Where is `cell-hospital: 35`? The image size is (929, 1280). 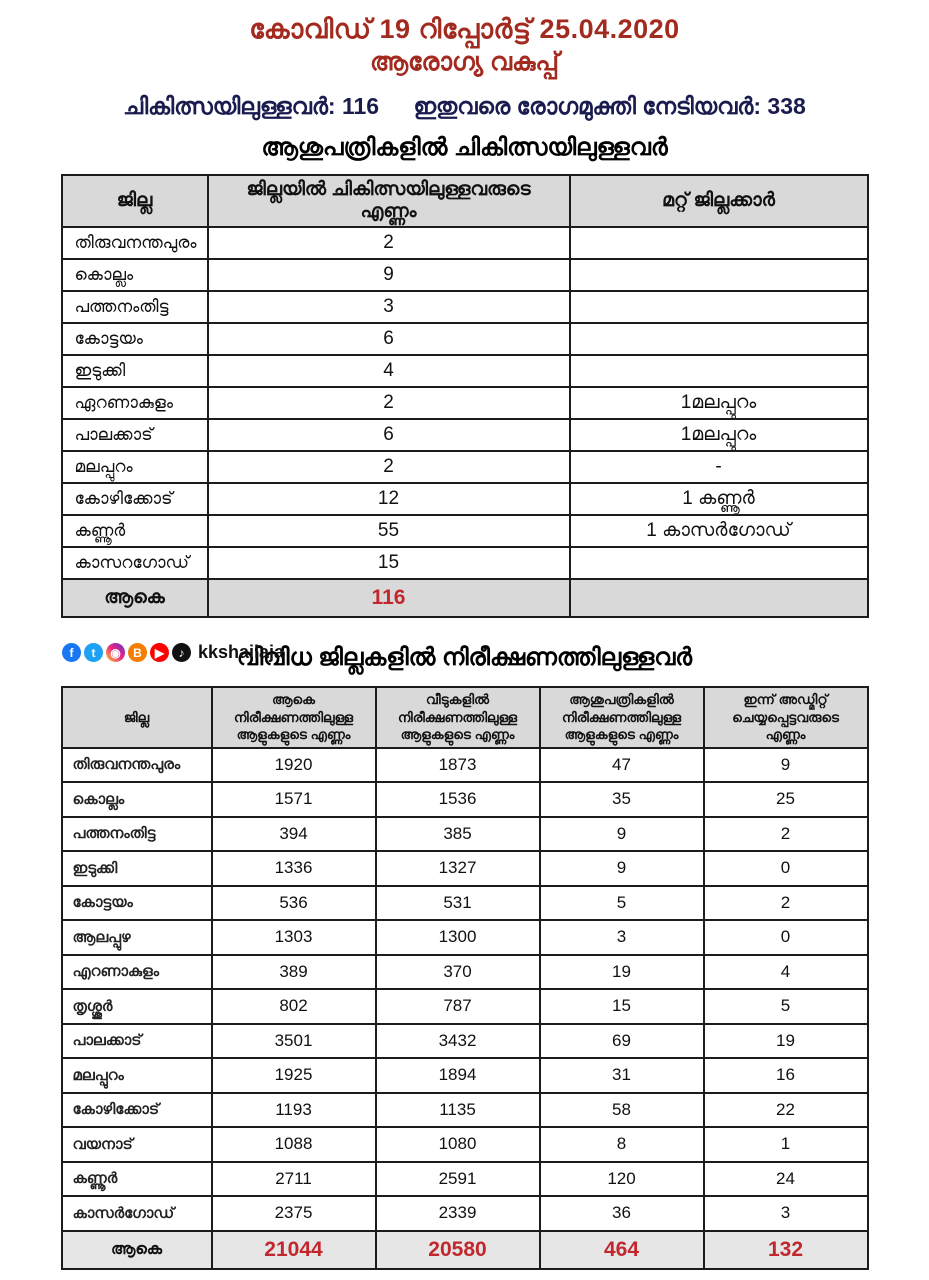
cell-hospital: 35 is located at coordinates (621, 799).